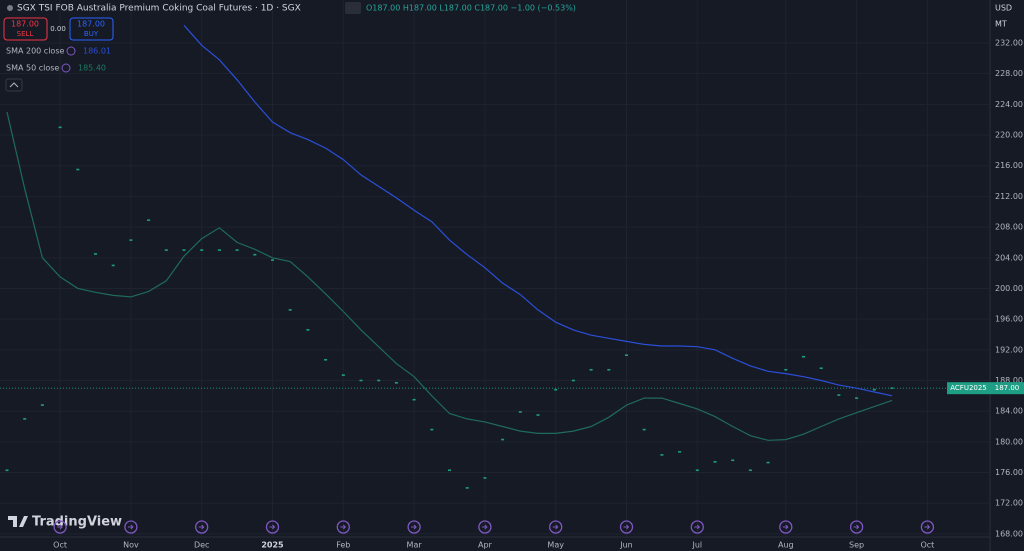 This screenshot has height=551, width=1024. Describe the element at coordinates (1009, 472) in the screenshot. I see `y-tick-label: 176.00` at that location.